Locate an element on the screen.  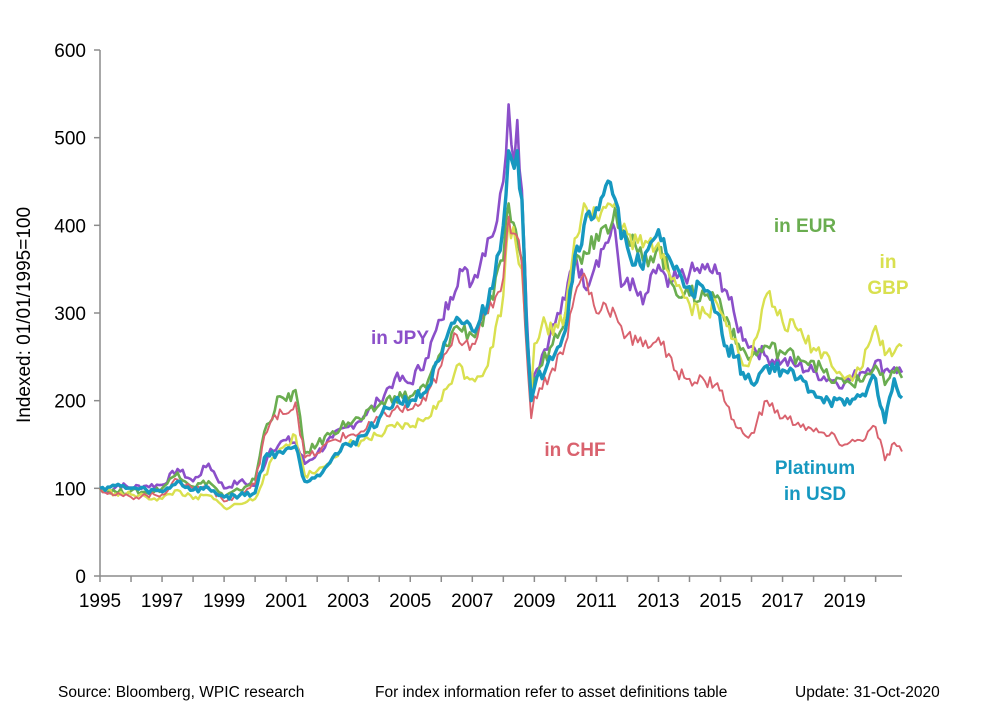
series-label: in USD is located at coordinates (815, 494).